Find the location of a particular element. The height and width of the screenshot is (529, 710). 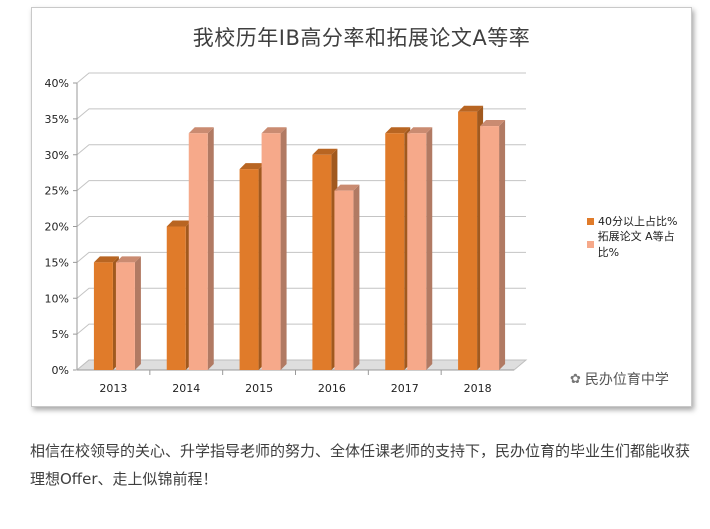

gridline is located at coordinates (301, 78).